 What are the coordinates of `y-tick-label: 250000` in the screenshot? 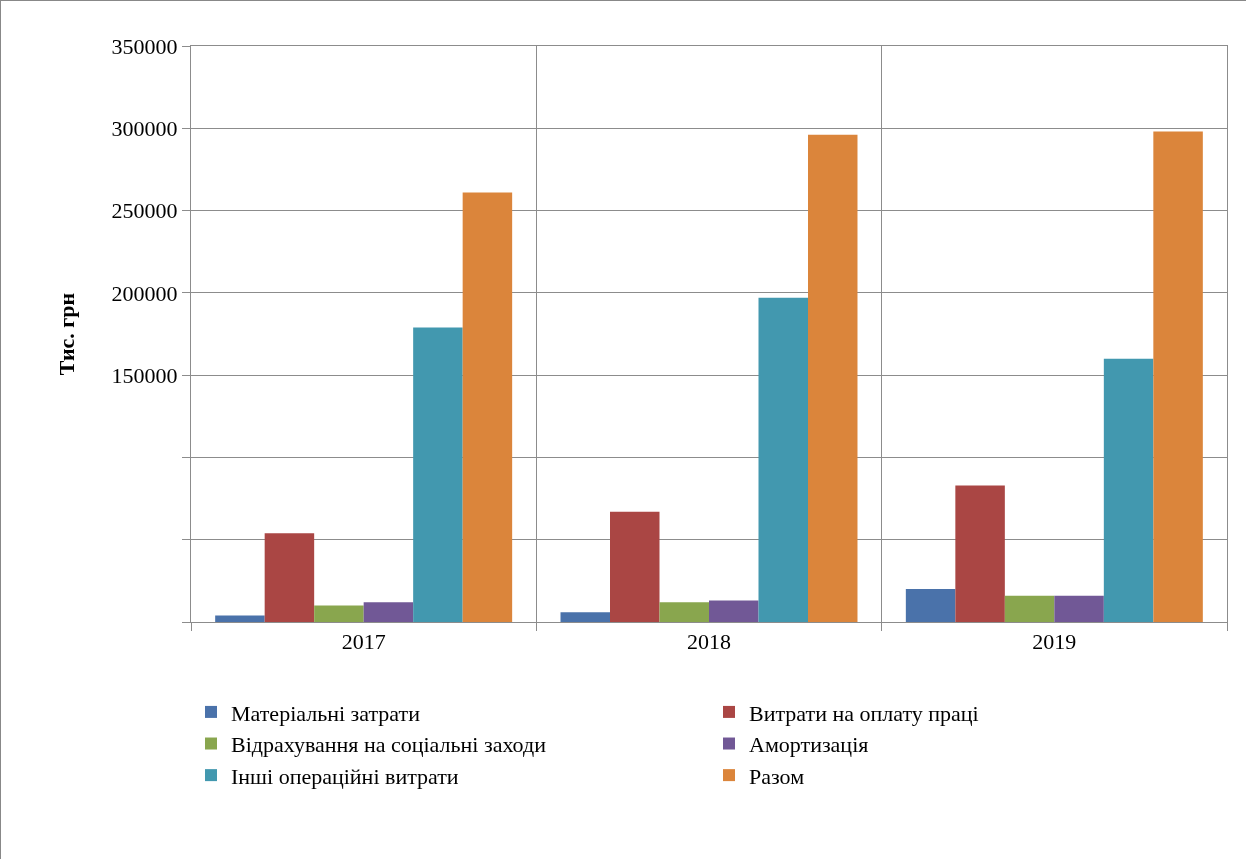 It's located at (144, 211).